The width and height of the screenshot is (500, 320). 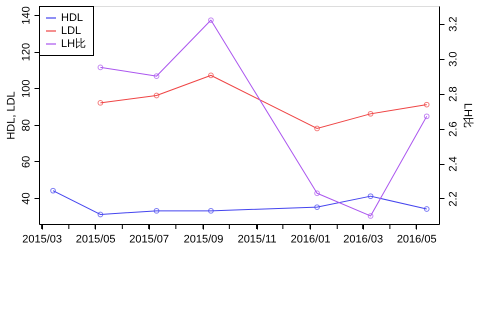 What do you see at coordinates (12, 115) in the screenshot?
I see `y-axis-title: HDL, LDL` at bounding box center [12, 115].